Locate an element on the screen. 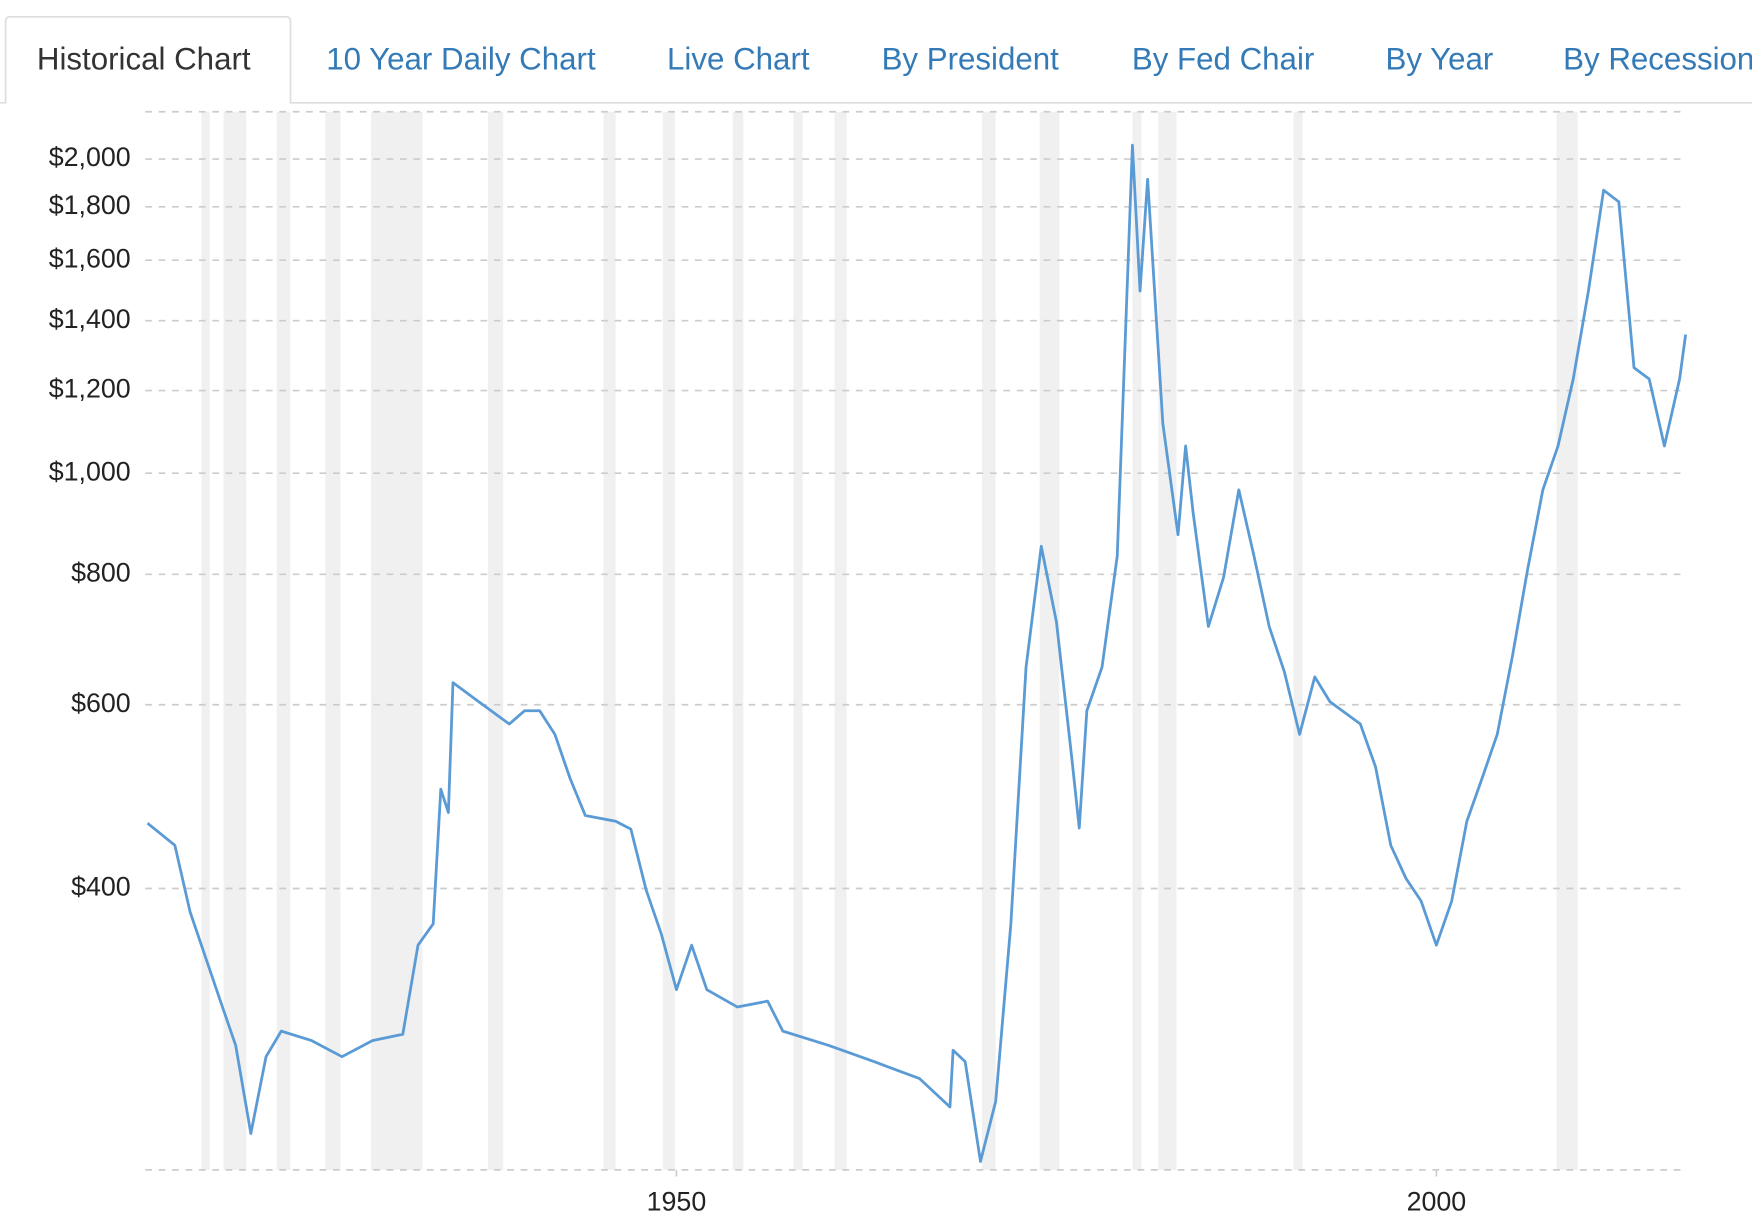 Image resolution: width=1752 pixels, height=1228 pixels. active-tab-border is located at coordinates (148, 59).